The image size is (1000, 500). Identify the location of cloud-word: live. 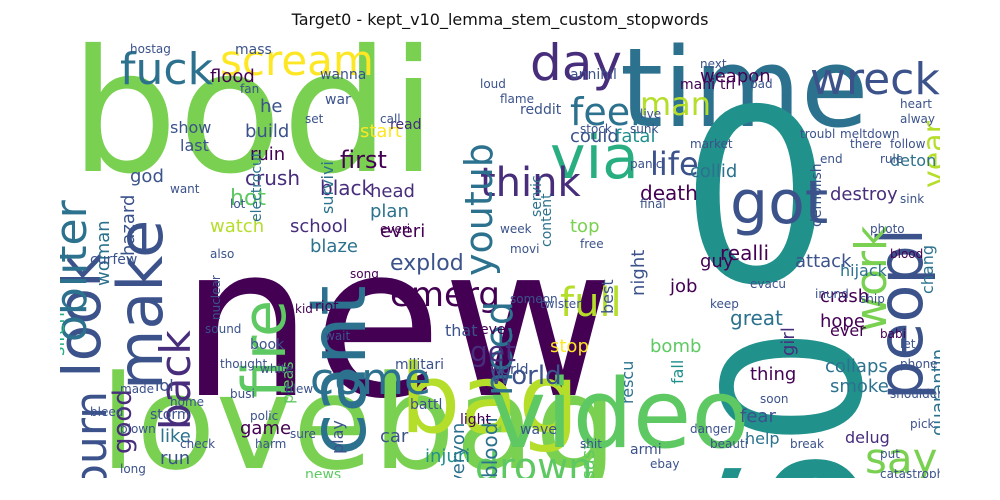
(651, 114).